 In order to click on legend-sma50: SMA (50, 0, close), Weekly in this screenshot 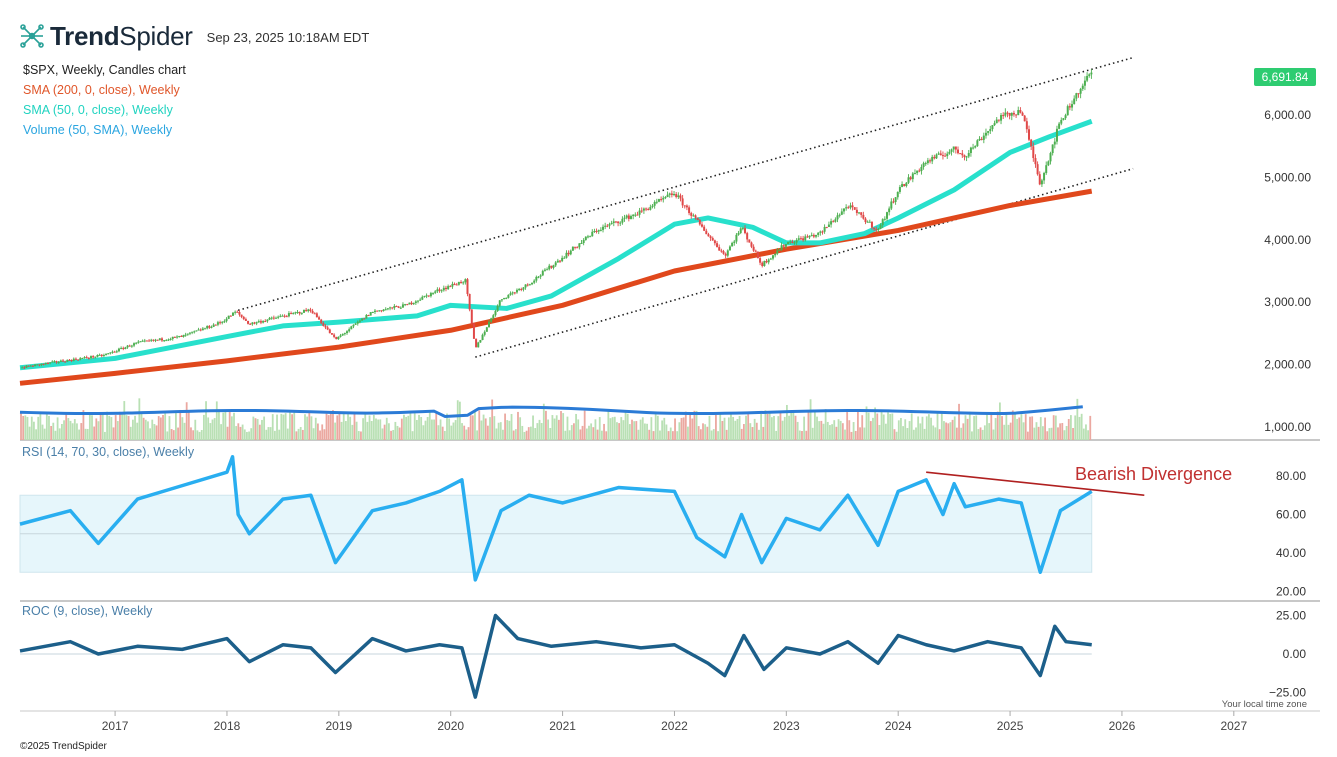, I will do `click(98, 110)`.